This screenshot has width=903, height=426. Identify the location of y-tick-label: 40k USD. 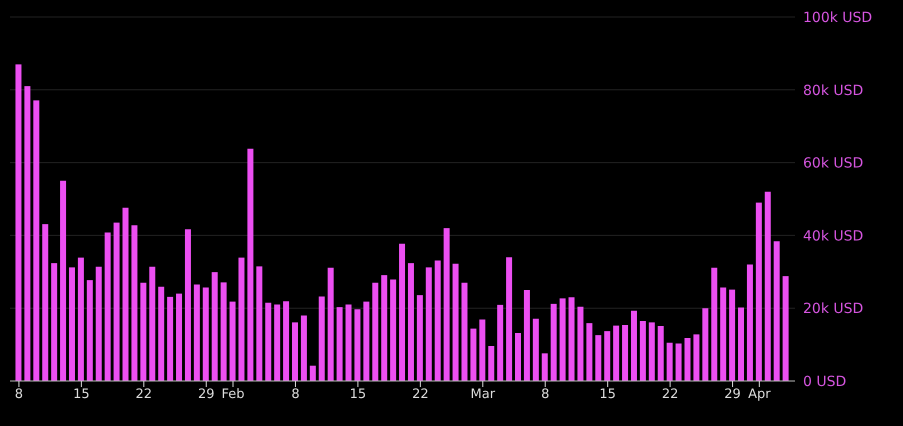
(833, 236).